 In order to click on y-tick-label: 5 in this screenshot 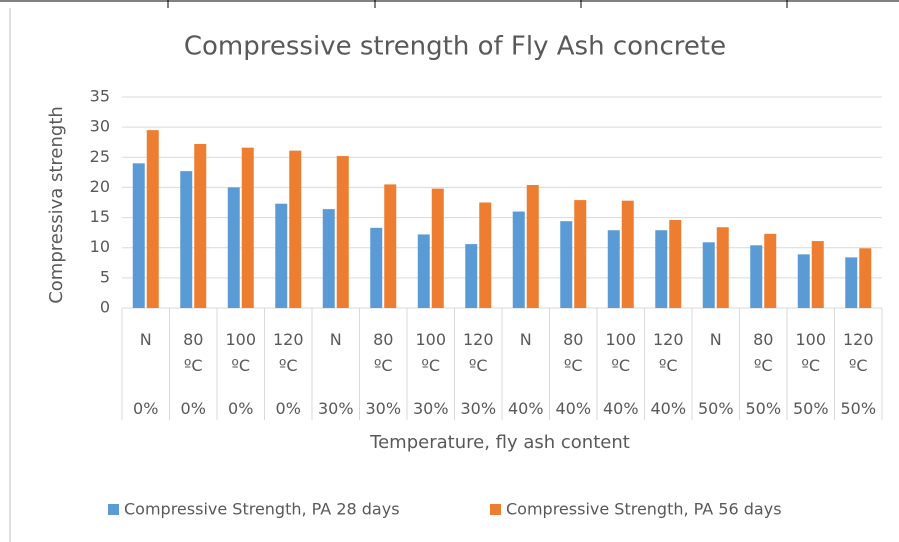, I will do `click(105, 276)`.